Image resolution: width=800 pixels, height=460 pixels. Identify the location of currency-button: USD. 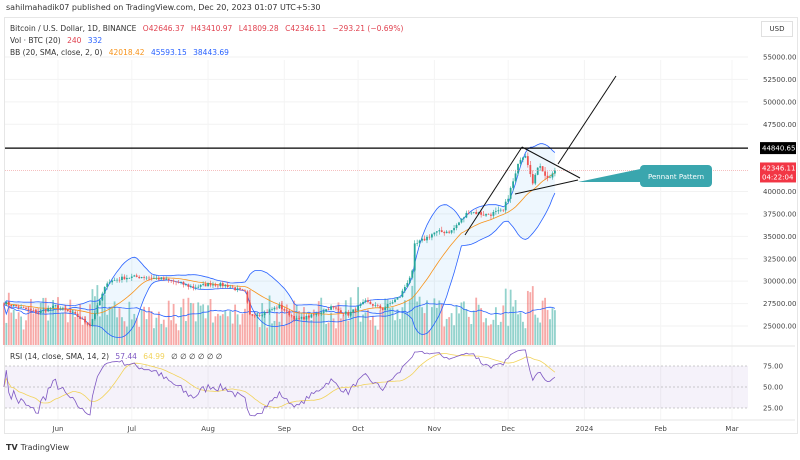
(777, 29).